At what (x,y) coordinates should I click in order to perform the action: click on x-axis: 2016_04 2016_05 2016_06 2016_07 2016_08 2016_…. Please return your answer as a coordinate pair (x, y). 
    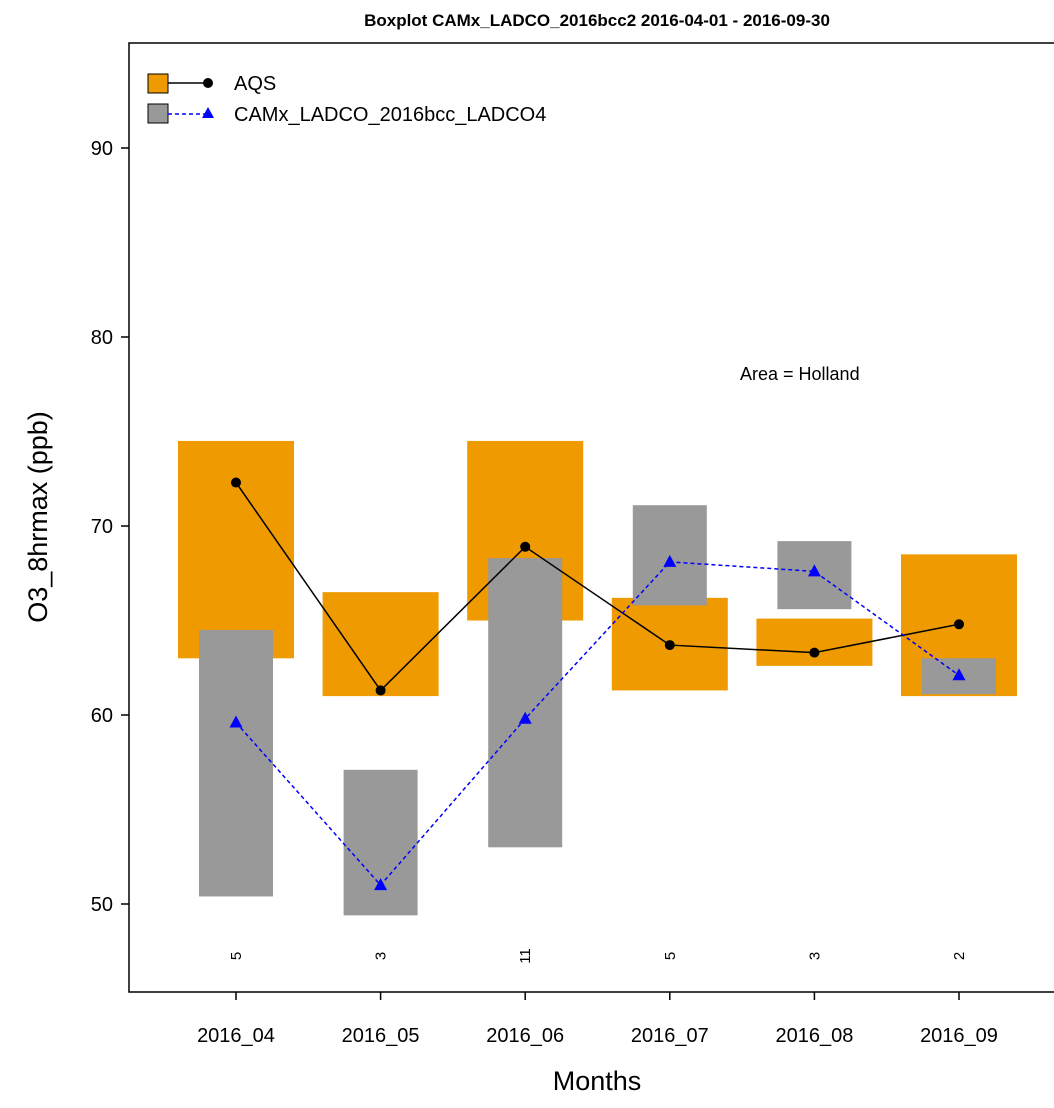
    Looking at the image, I should click on (597, 1019).